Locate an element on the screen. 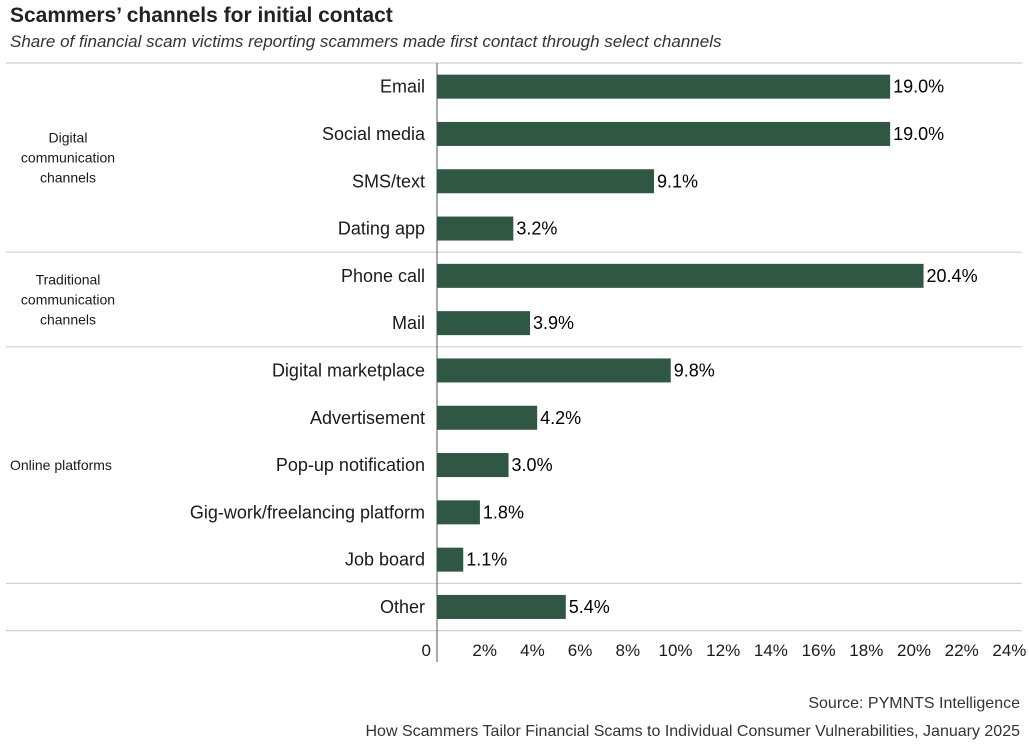 The height and width of the screenshot is (748, 1029). chart-title: Scammers’ channels for initial contact is located at coordinates (201, 15).